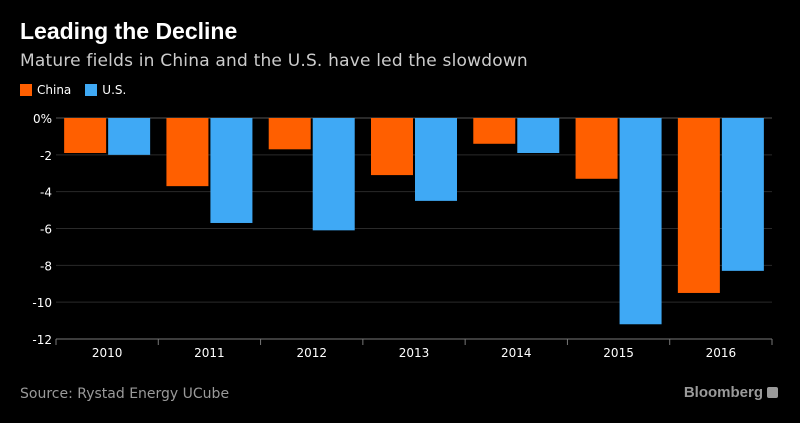 The height and width of the screenshot is (423, 800). What do you see at coordinates (46, 230) in the screenshot?
I see `y-tick-label: -6` at bounding box center [46, 230].